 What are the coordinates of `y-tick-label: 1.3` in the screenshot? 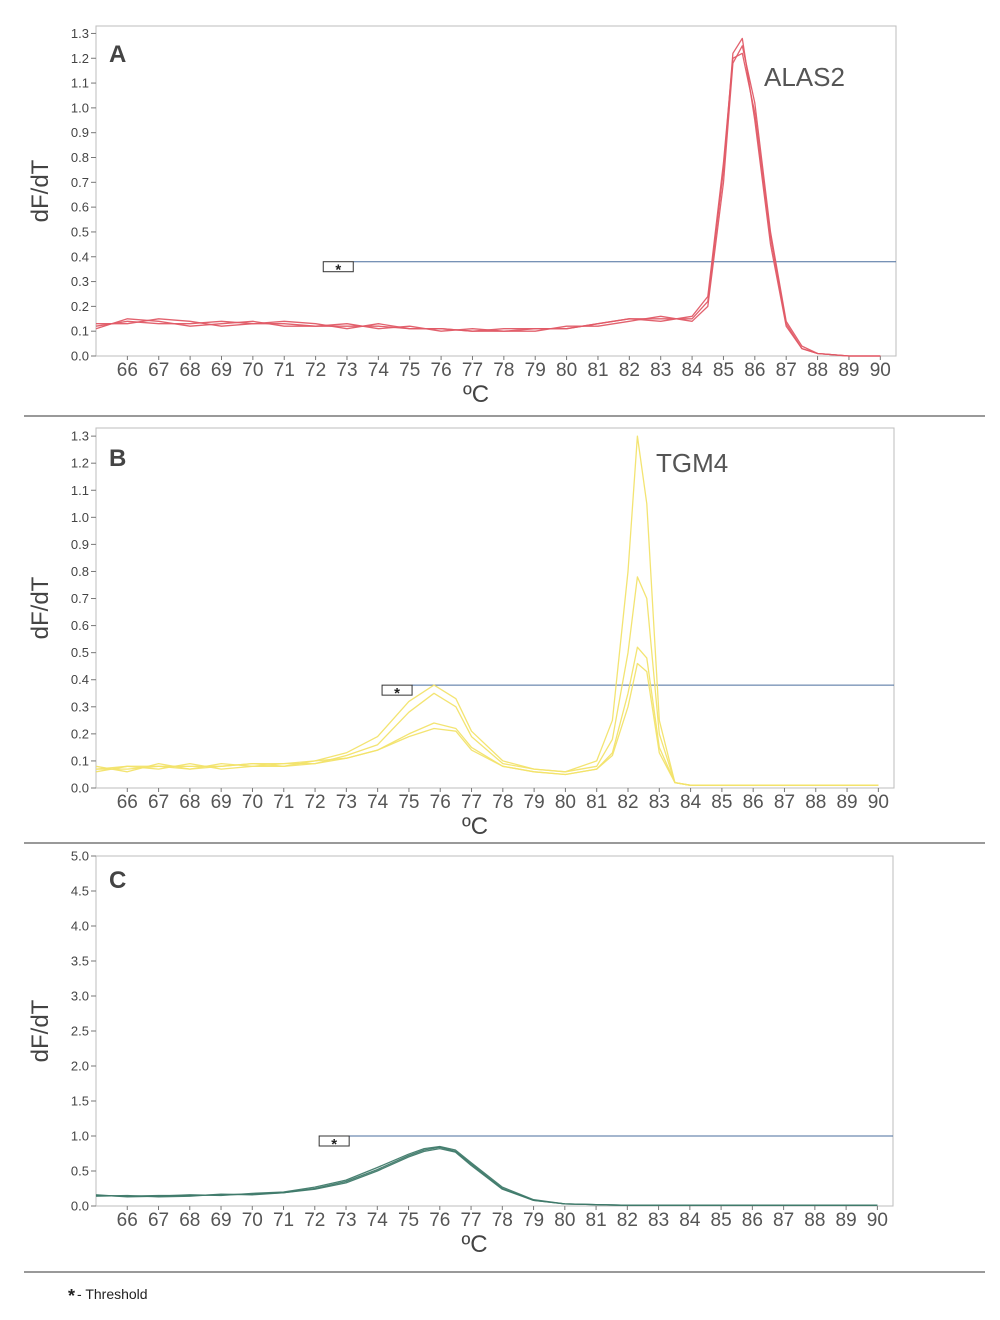 It's located at (80, 33).